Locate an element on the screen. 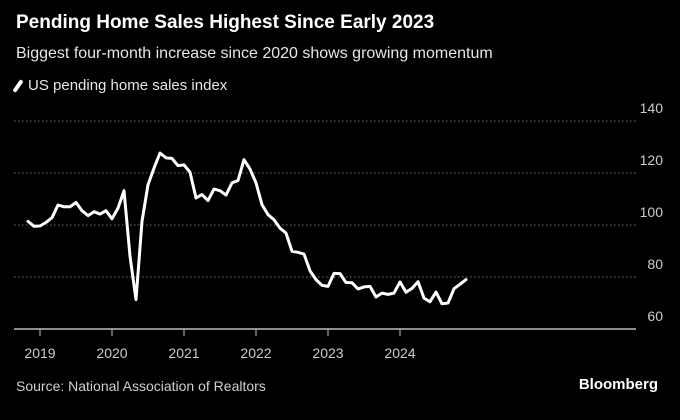 The height and width of the screenshot is (420, 680). legend: US pending home sales index is located at coordinates (120, 85).